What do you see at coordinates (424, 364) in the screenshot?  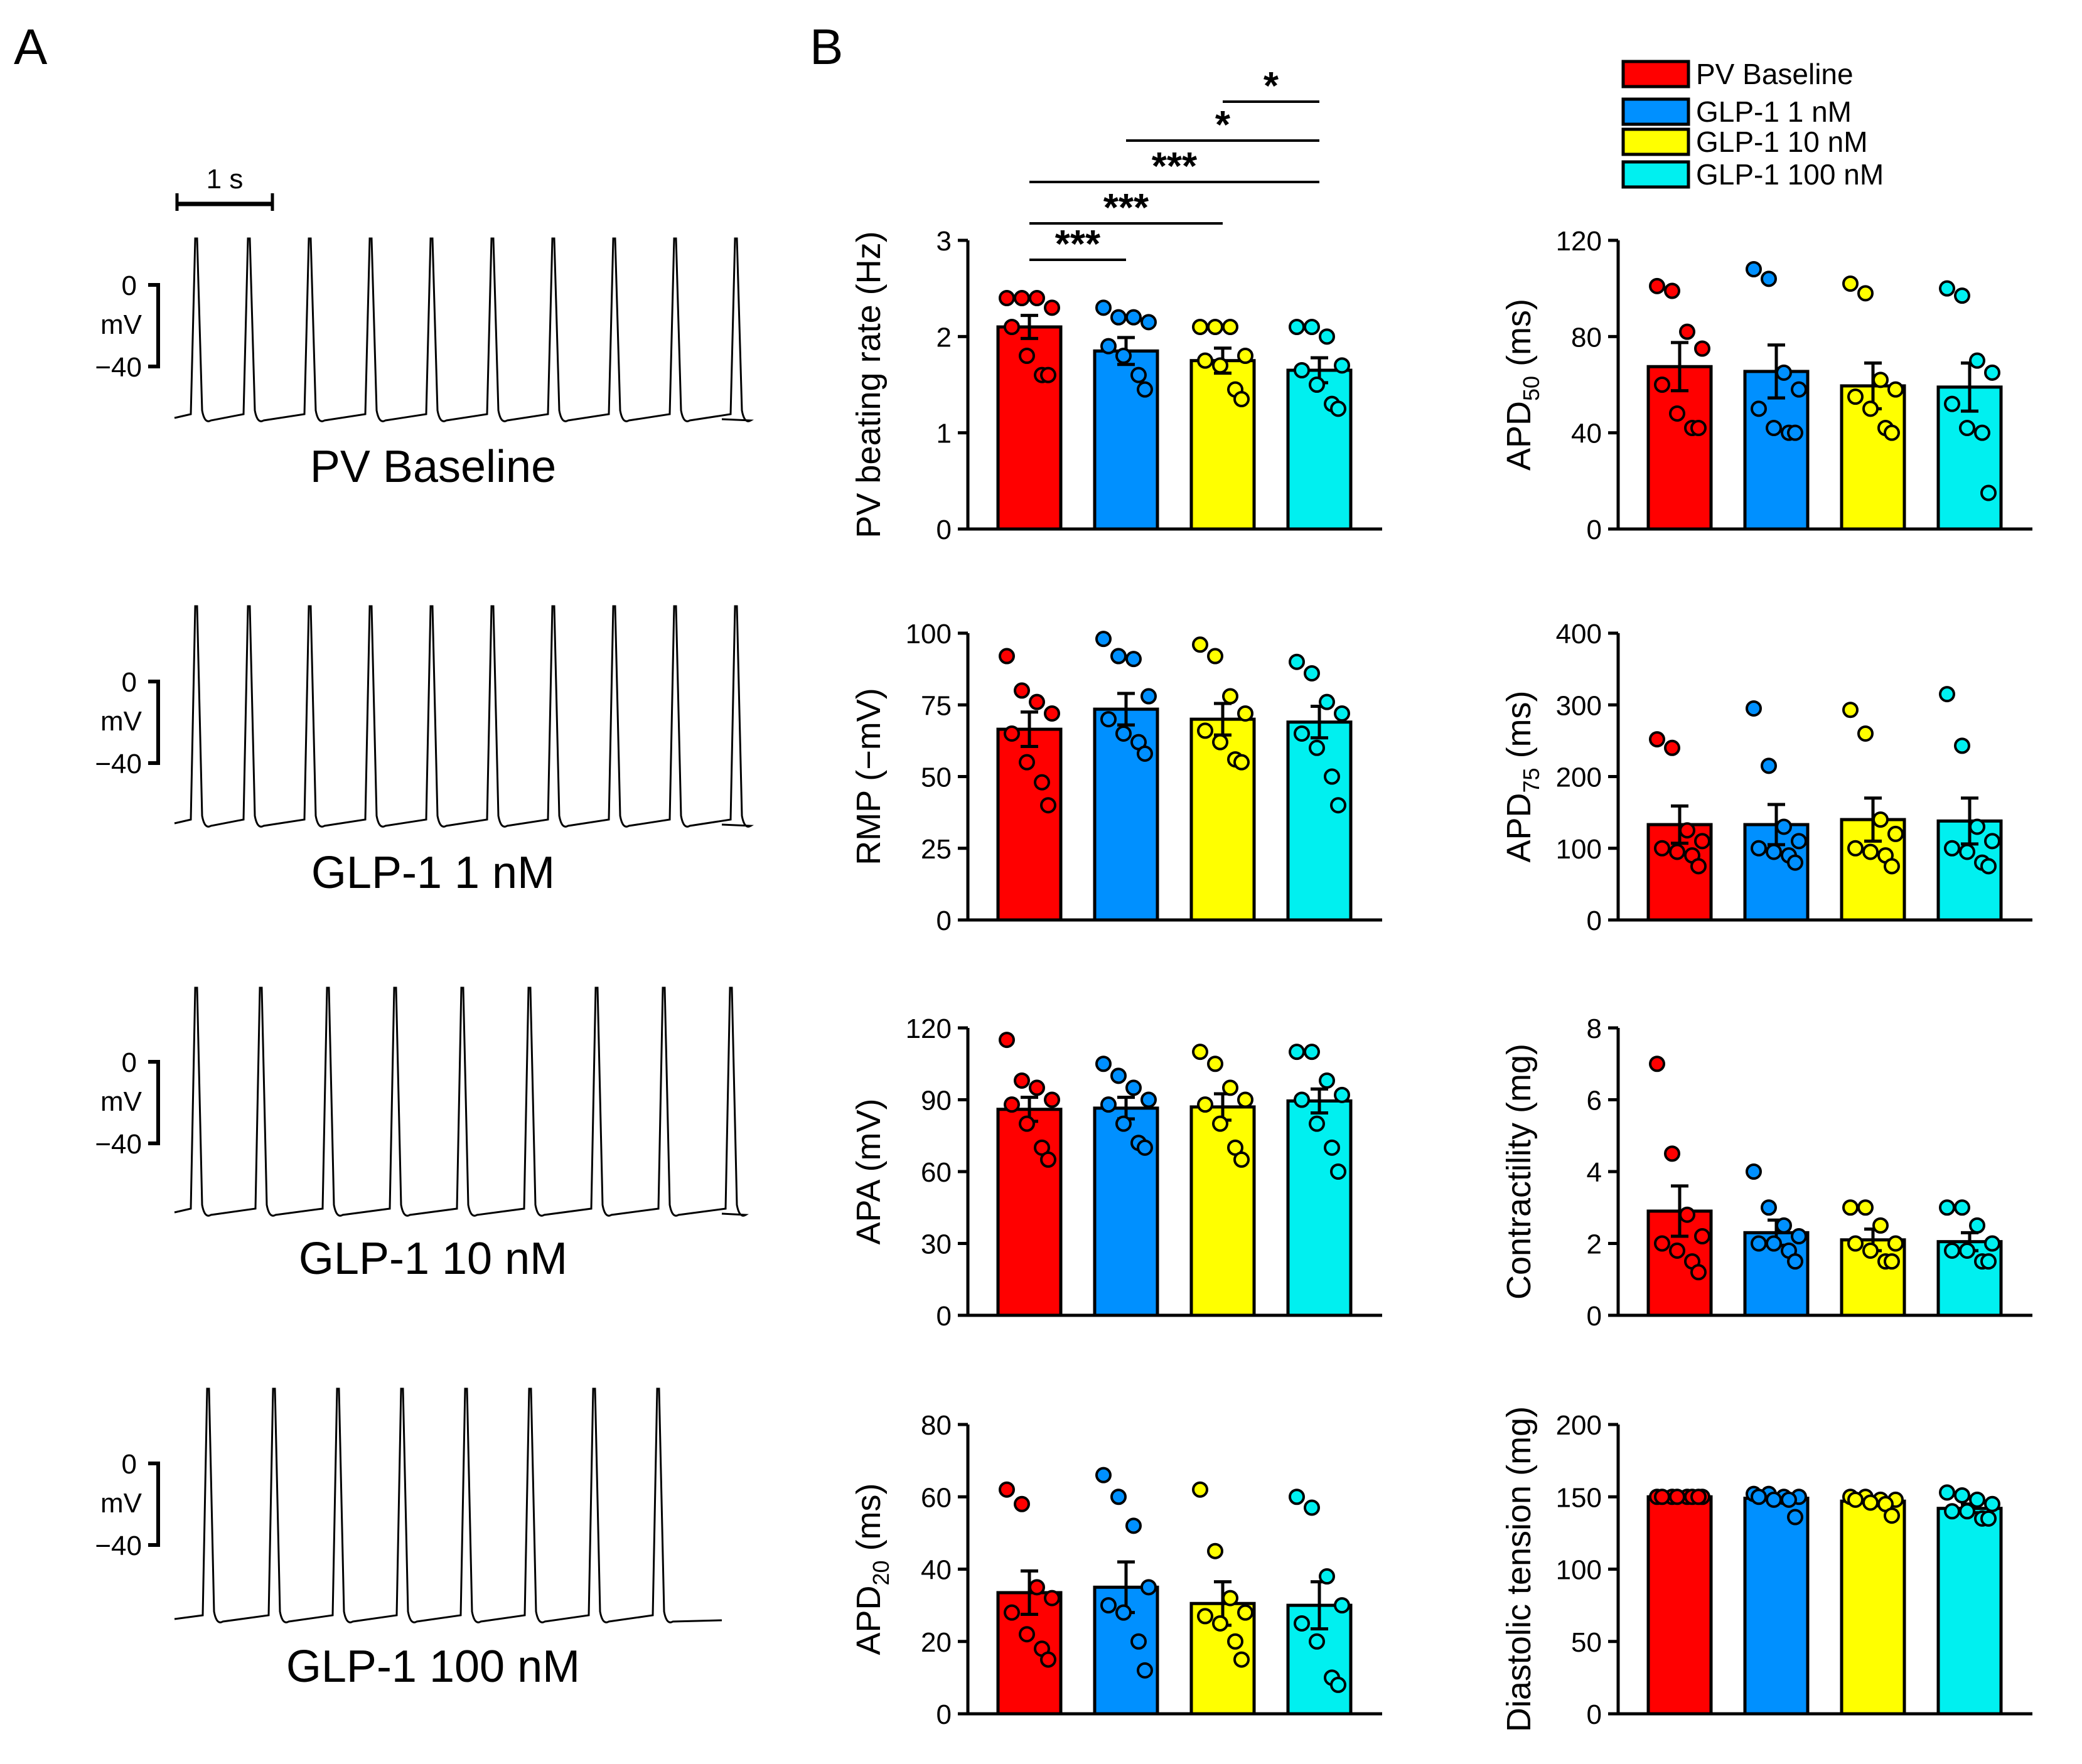 I see `trace-0: 0 mV −40 PV Baseline` at bounding box center [424, 364].